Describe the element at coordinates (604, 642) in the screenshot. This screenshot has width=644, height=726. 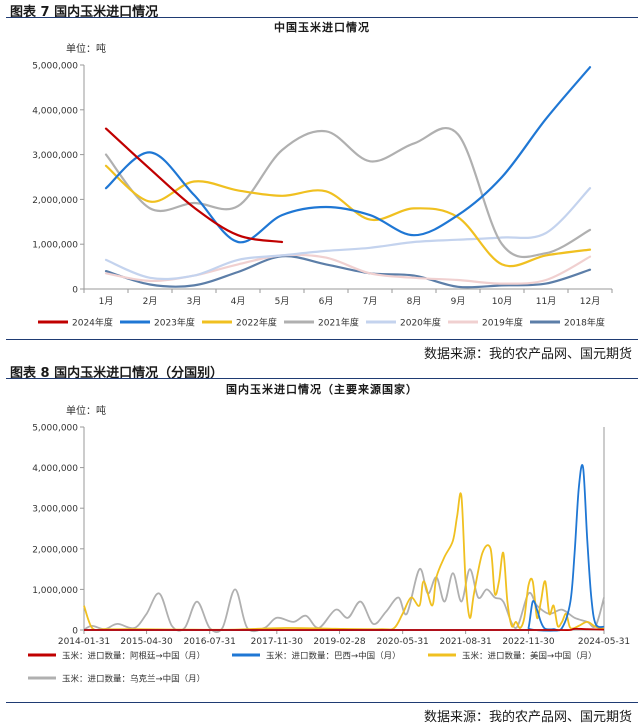
I see `x-tick-label: 2024-05-31` at that location.